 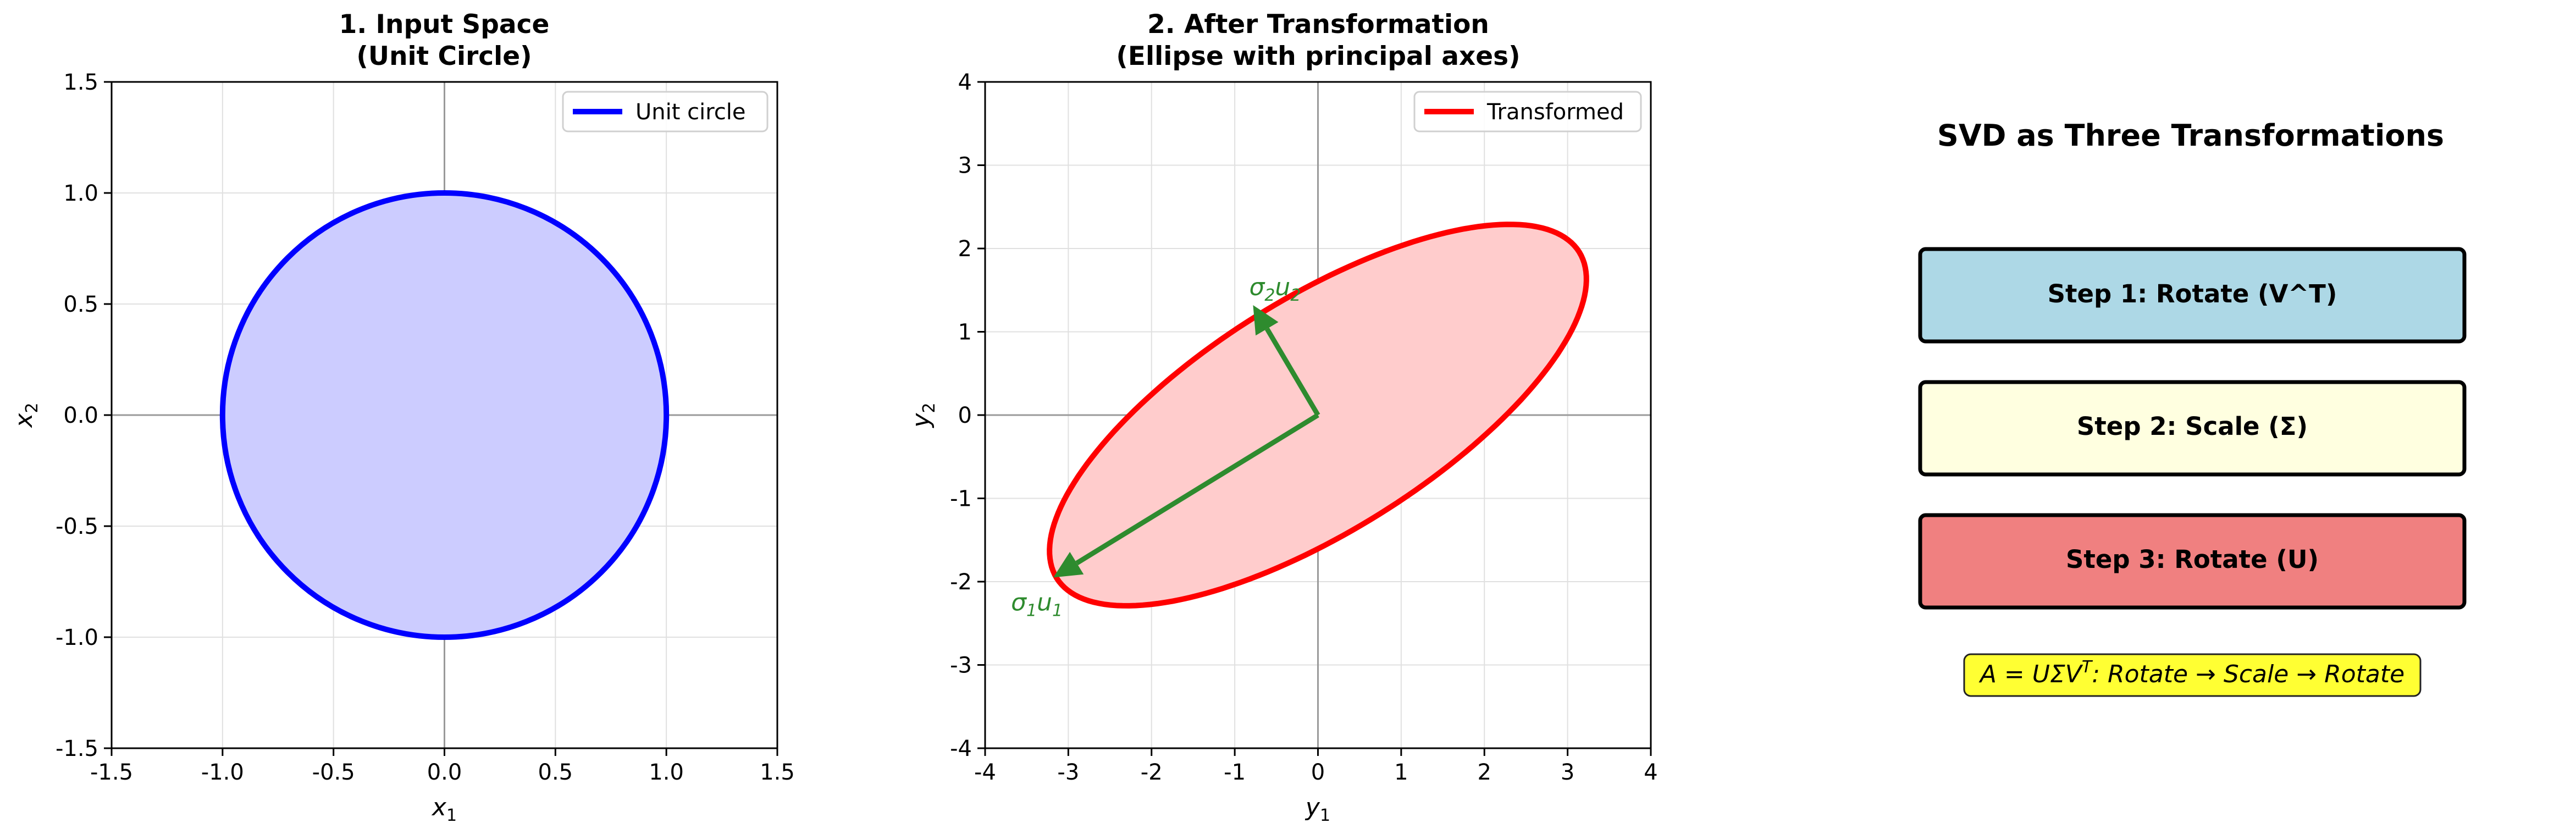 I want to click on x-tick-label: 0.5, so click(x=555, y=772).